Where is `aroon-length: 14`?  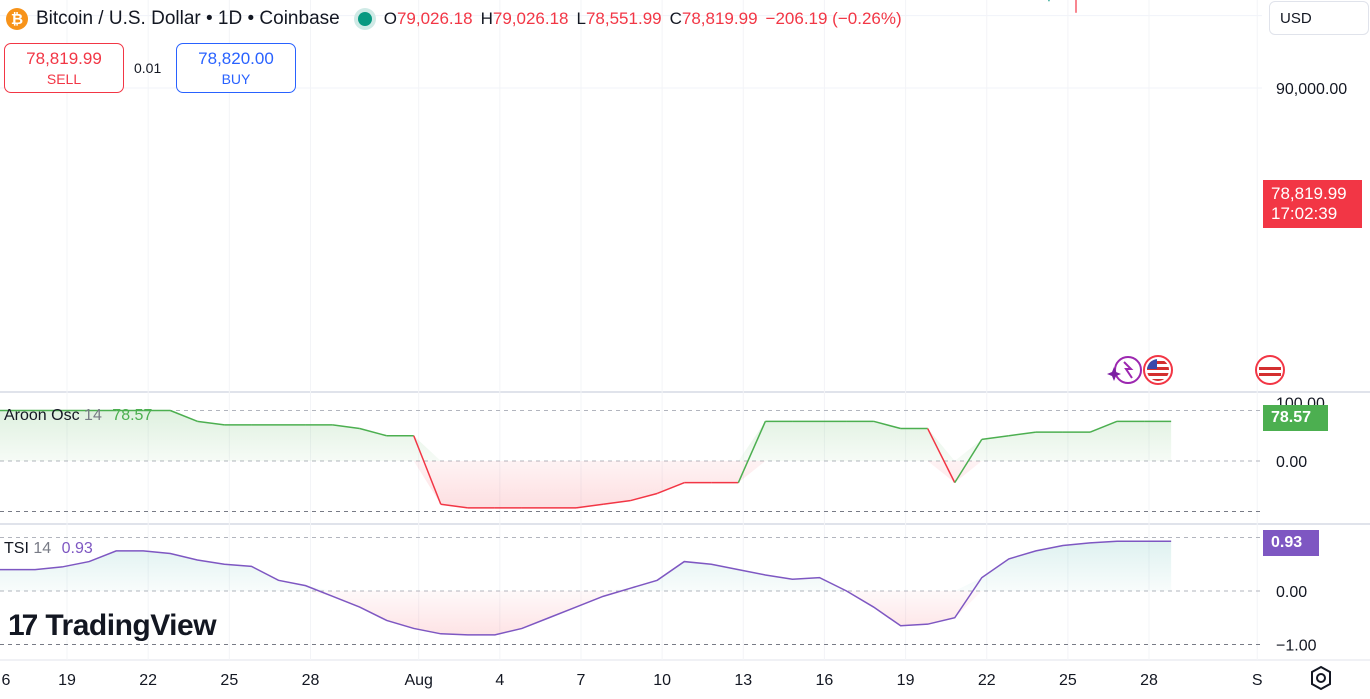 aroon-length: 14 is located at coordinates (93, 415).